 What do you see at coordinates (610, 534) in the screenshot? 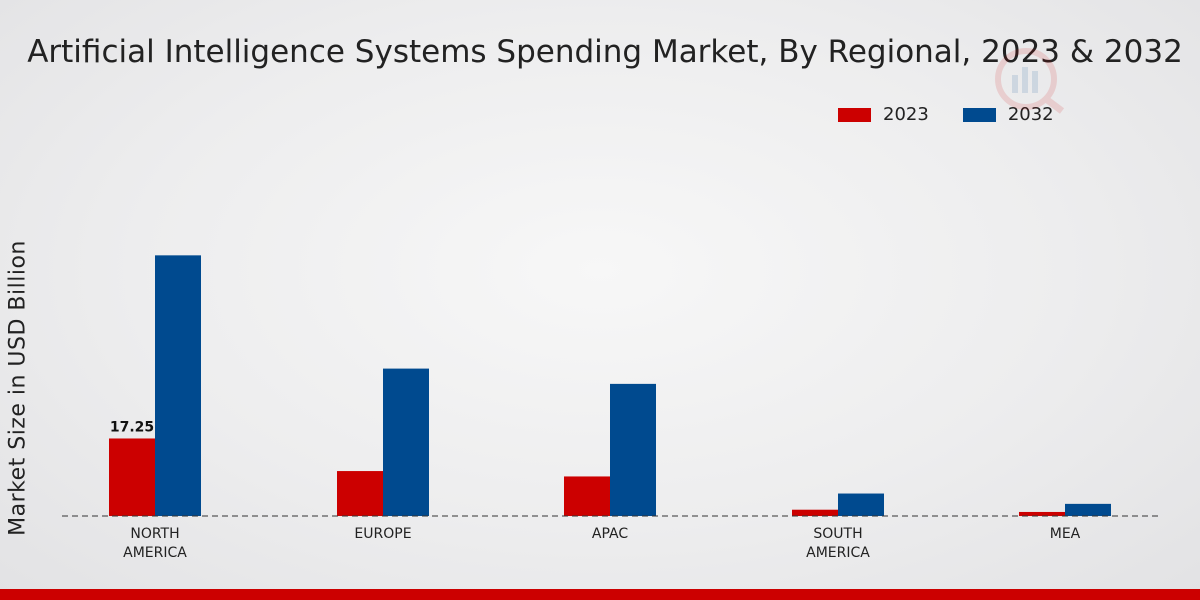
I see `x-tick-label-2: APAC` at bounding box center [610, 534].